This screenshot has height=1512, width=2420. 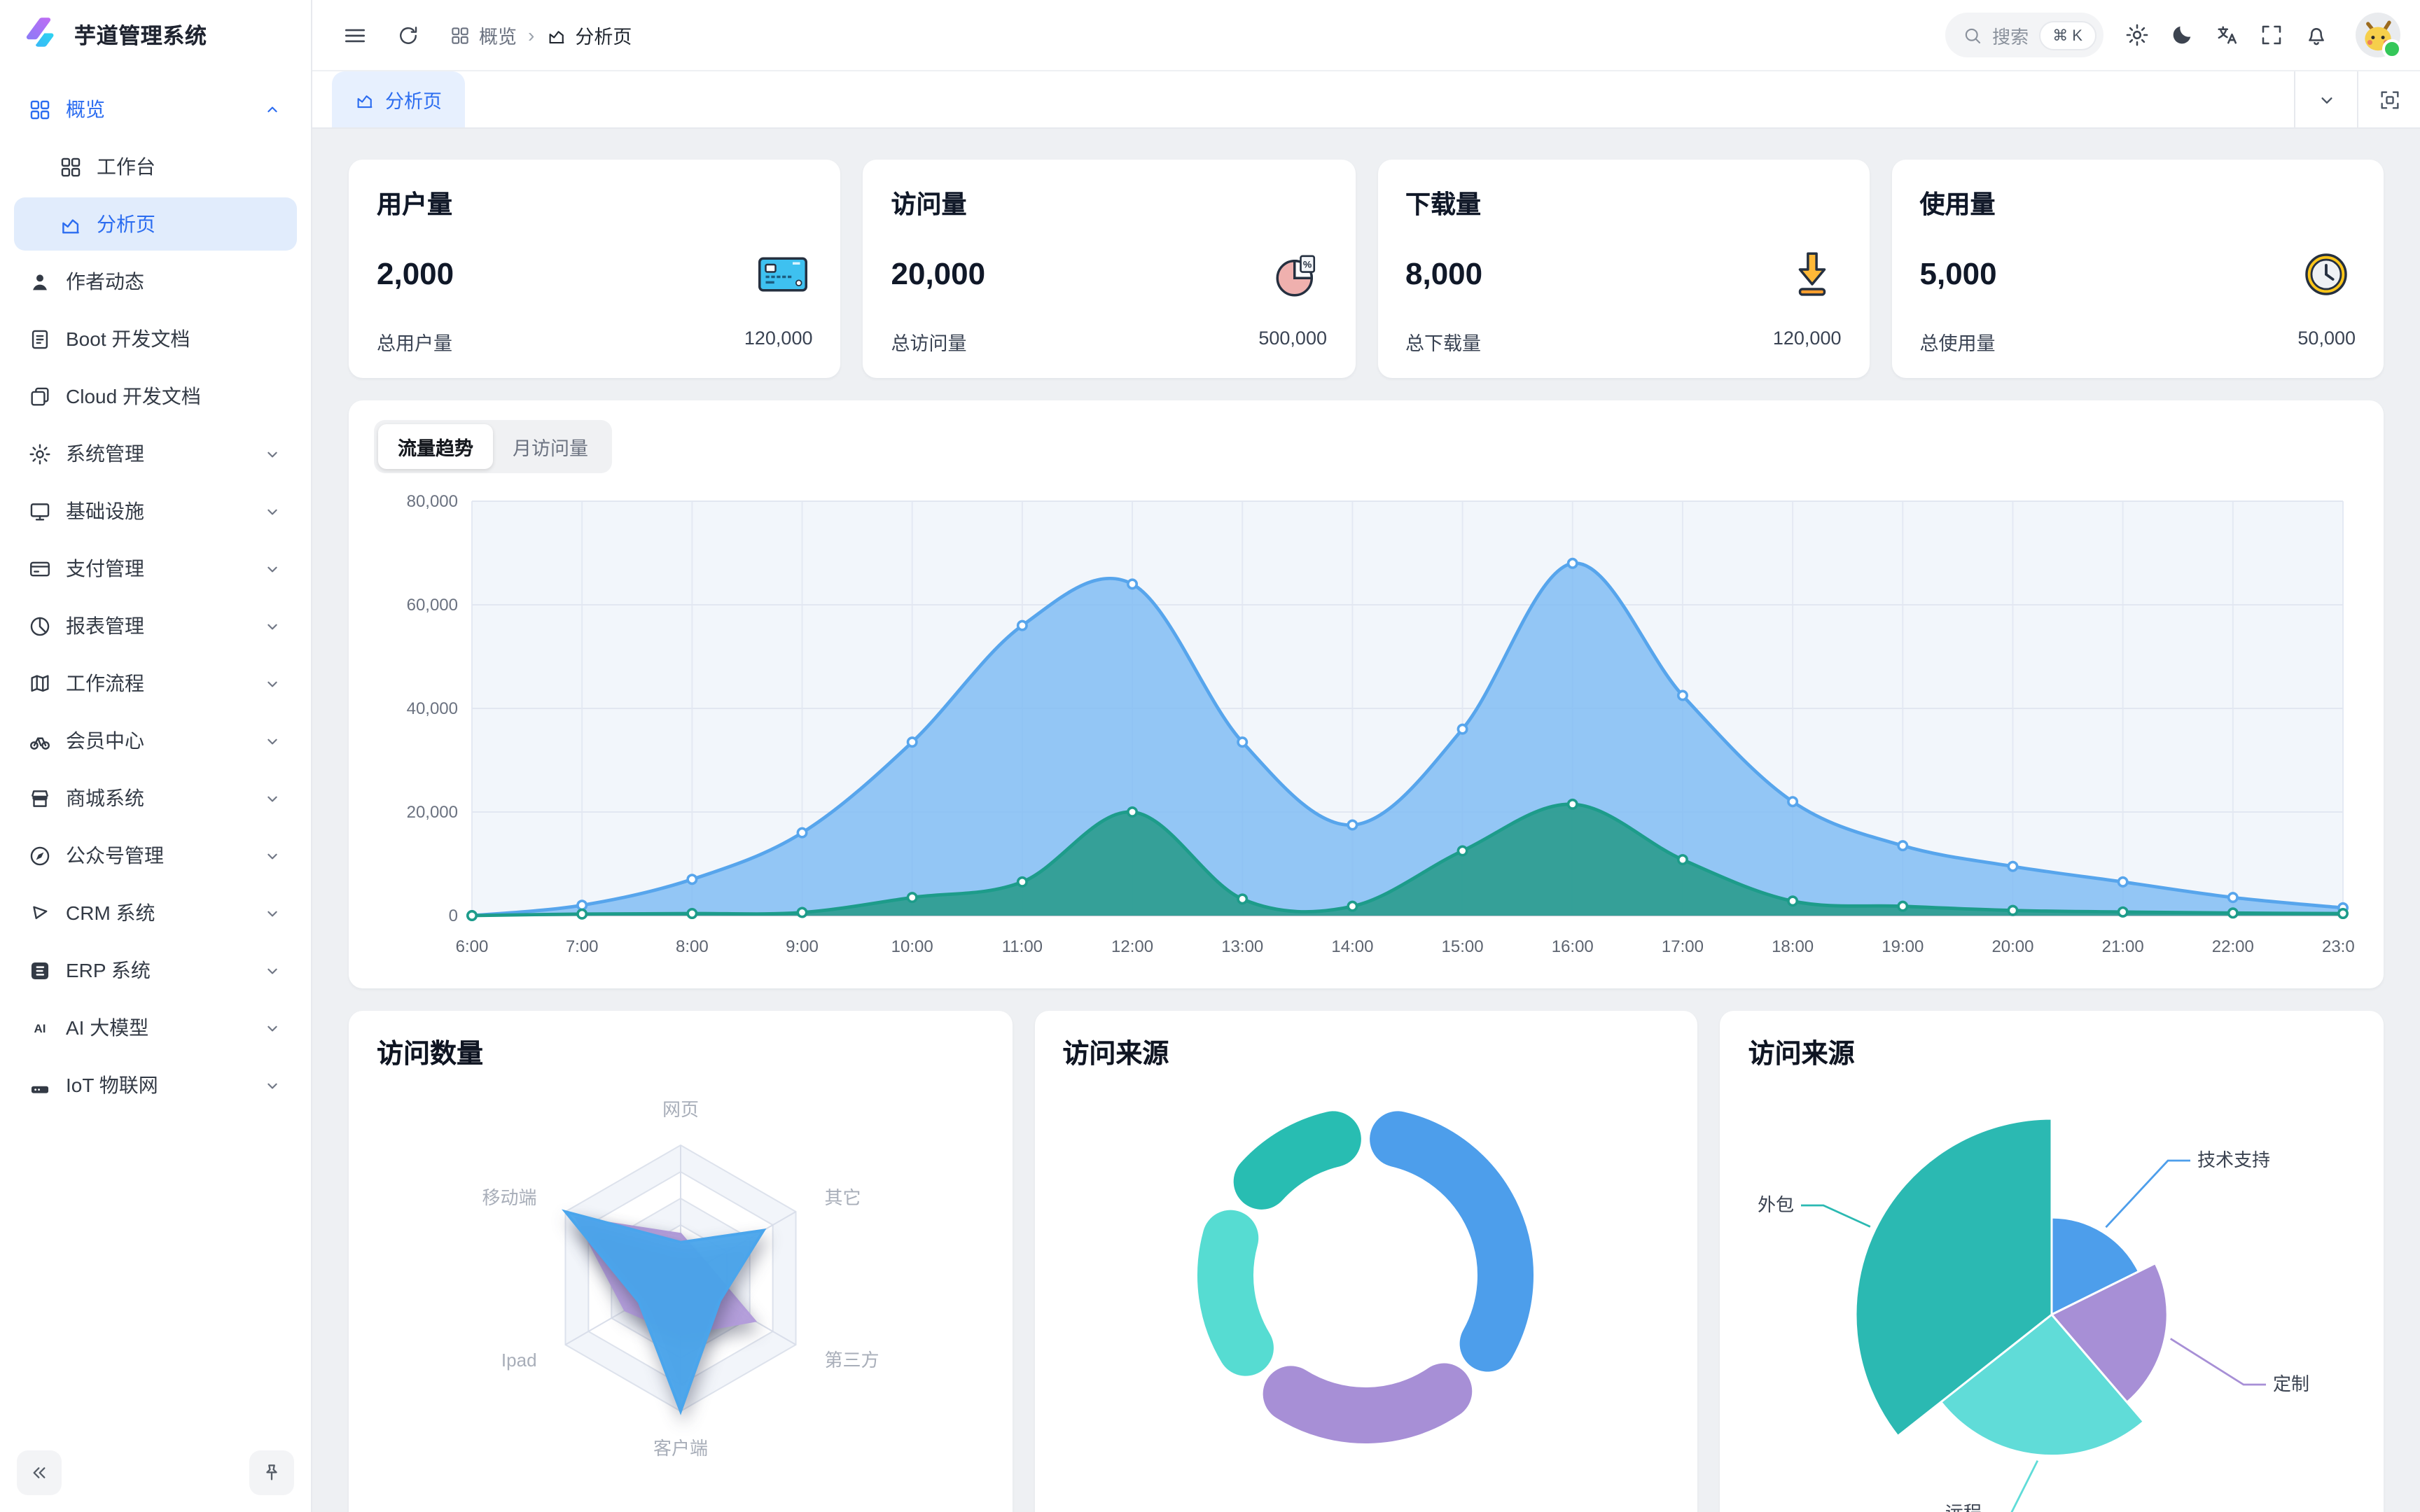 I want to click on search-shortcut-badge: ⌘ K, so click(x=2067, y=35).